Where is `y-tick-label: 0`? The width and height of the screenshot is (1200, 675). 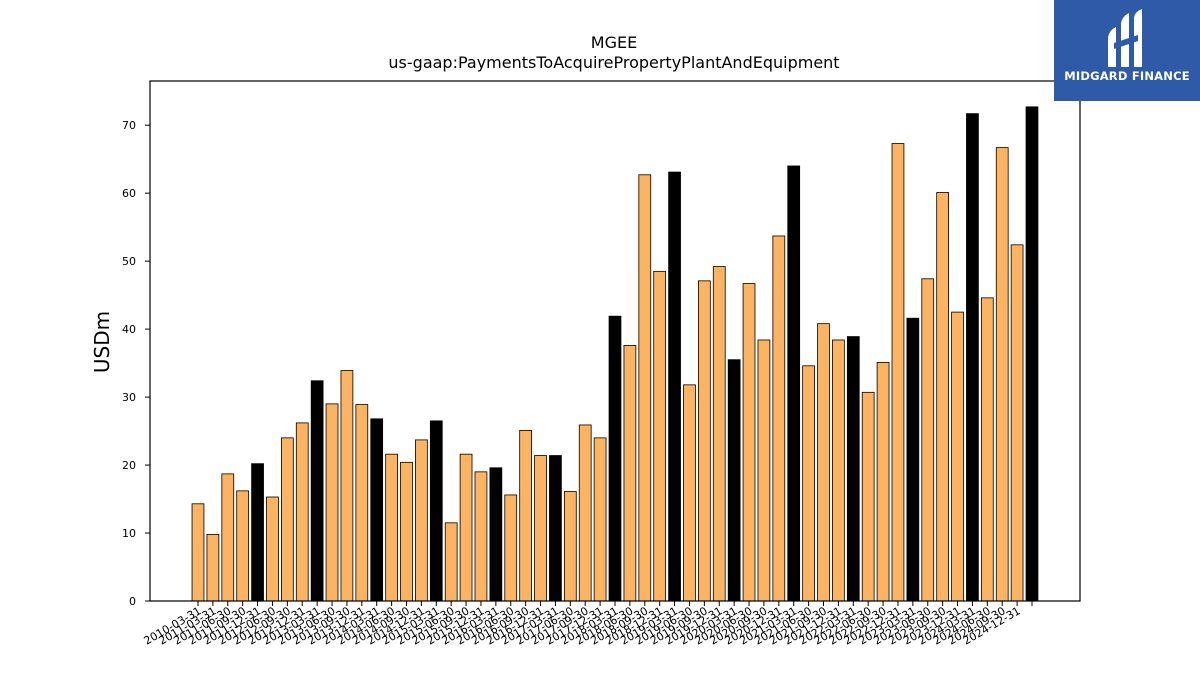
y-tick-label: 0 is located at coordinates (132, 601).